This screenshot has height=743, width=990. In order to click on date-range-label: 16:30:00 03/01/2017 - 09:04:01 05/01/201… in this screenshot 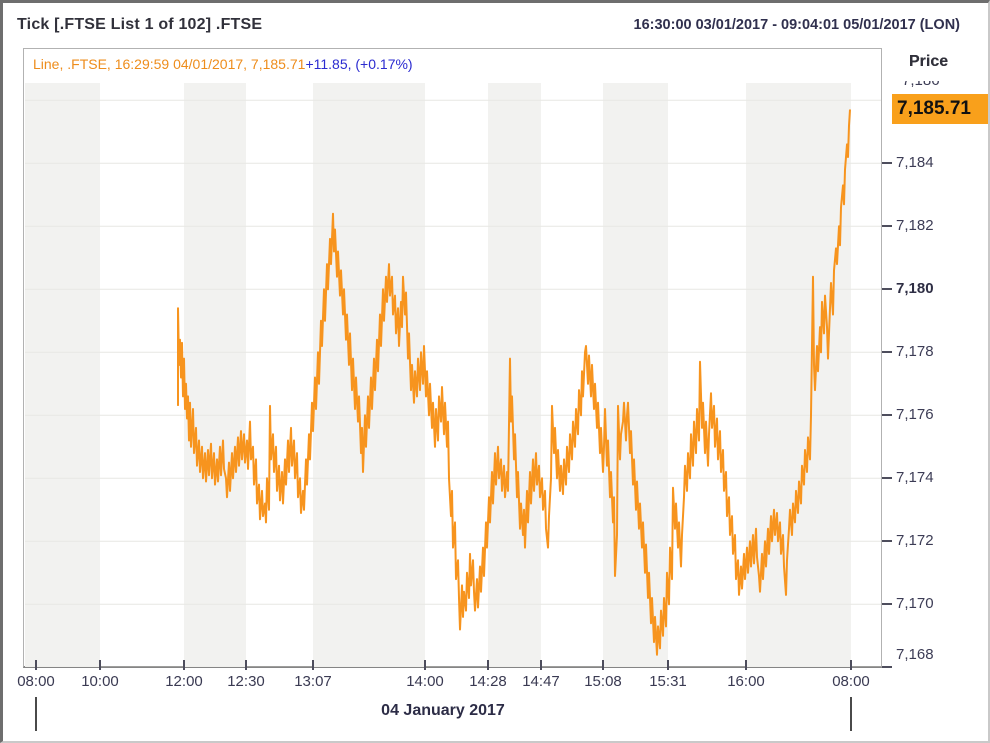, I will do `click(796, 25)`.